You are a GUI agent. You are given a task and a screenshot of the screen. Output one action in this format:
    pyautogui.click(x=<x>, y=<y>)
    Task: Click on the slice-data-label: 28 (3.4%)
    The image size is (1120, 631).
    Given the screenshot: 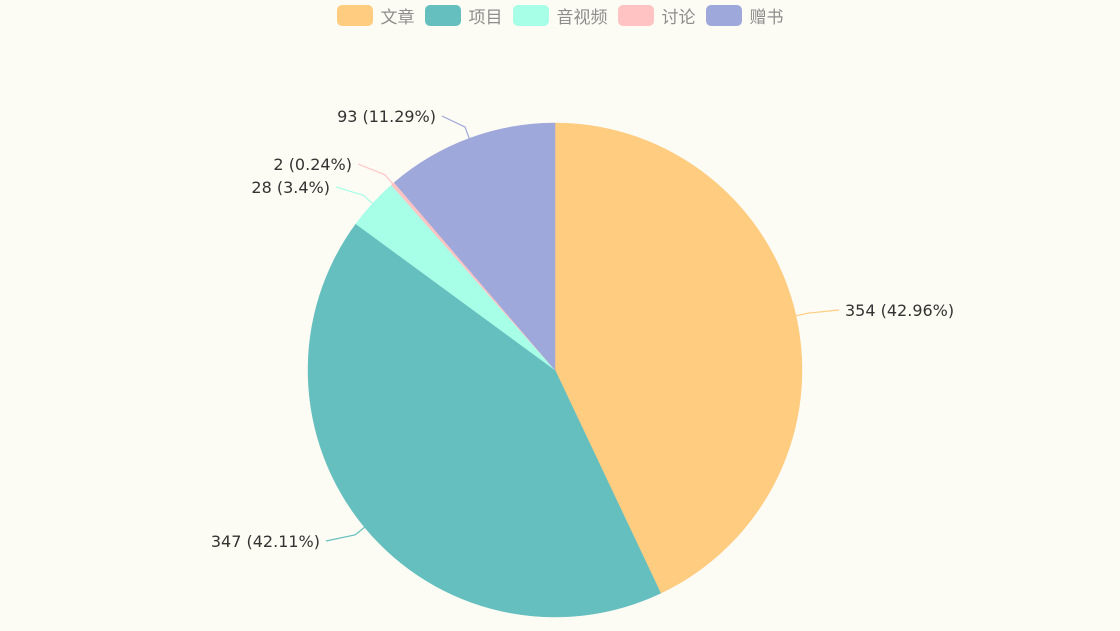 What is the action you would take?
    pyautogui.click(x=290, y=187)
    